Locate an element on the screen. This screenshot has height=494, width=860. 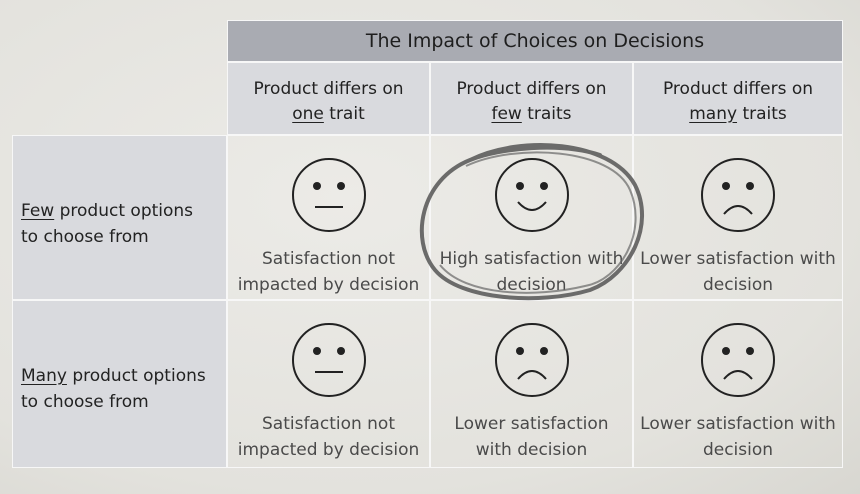
header-underlined: one is located at coordinates (308, 114).